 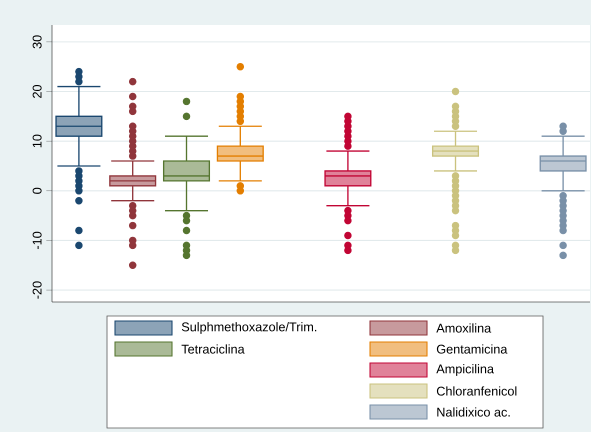 What do you see at coordinates (37, 91) in the screenshot?
I see `y-tick-label: 20` at bounding box center [37, 91].